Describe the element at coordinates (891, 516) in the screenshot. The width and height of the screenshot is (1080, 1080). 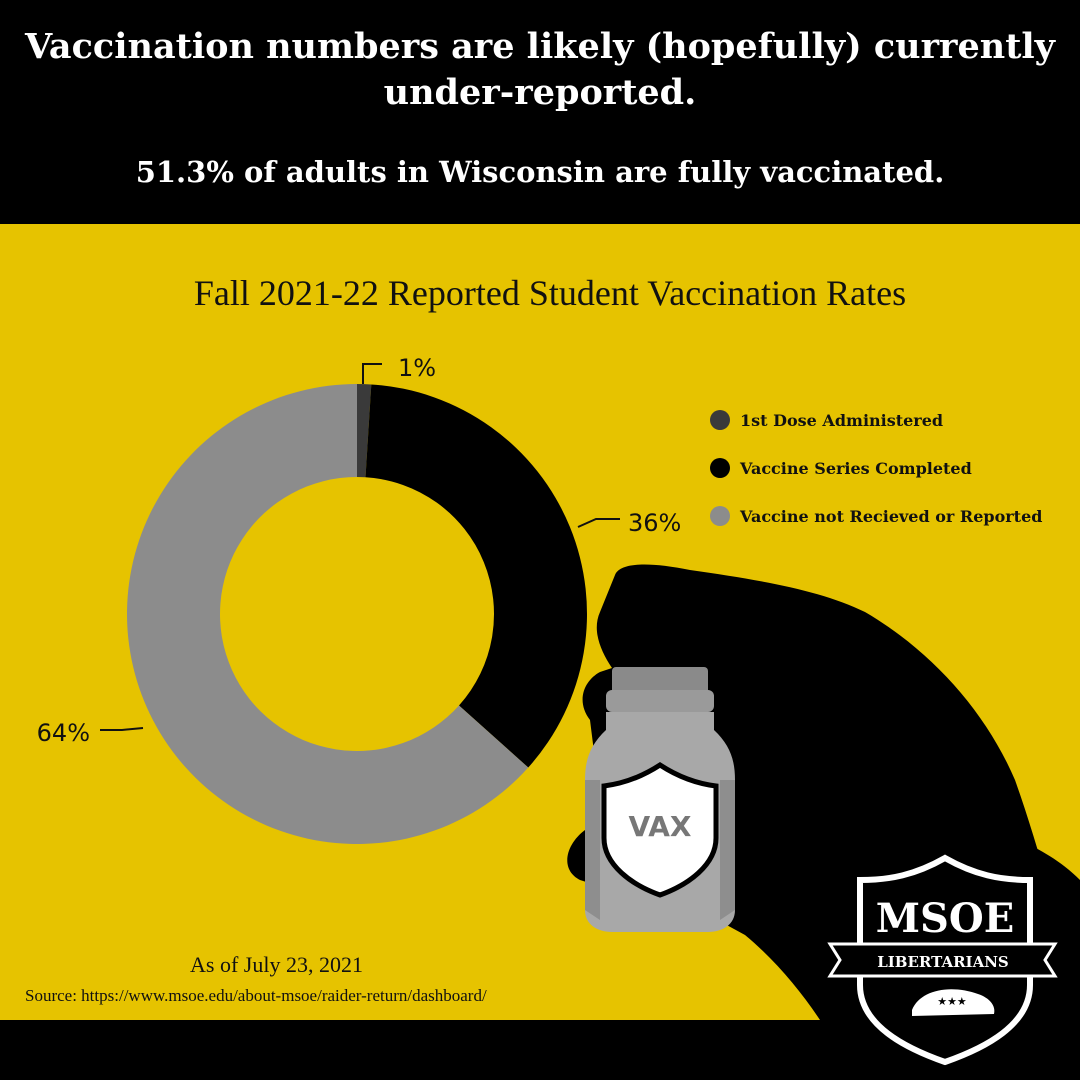
I see `legend-label: Vaccine not Recieved or Reported` at that location.